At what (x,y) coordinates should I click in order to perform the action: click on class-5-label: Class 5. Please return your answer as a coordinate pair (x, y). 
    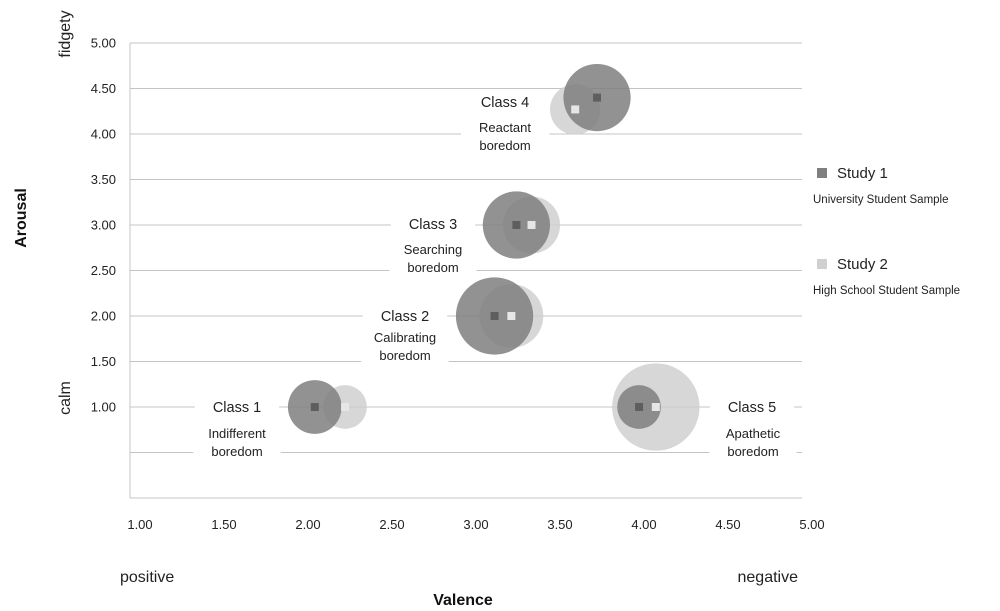
    Looking at the image, I should click on (752, 408).